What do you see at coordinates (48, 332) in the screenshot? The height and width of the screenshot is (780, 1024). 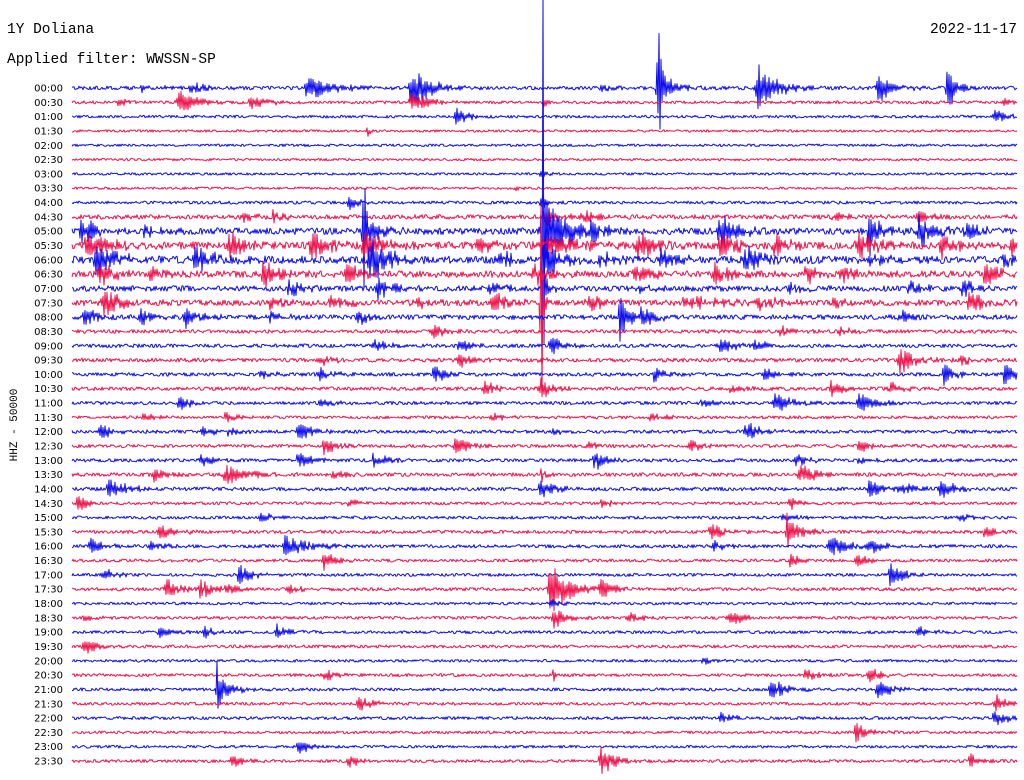 I see `row-label: 08:30` at bounding box center [48, 332].